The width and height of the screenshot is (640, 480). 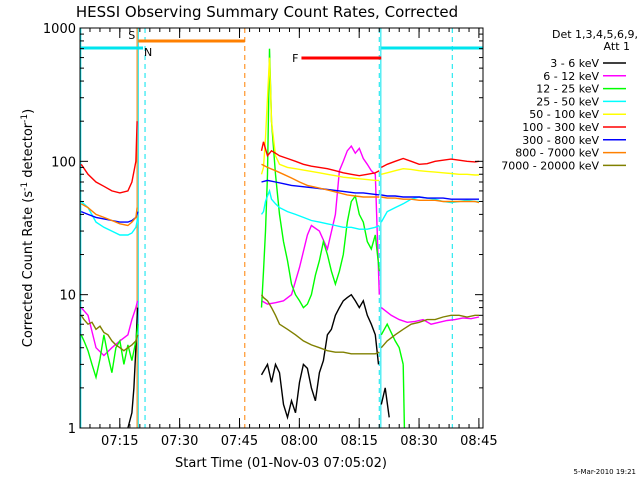 What do you see at coordinates (574, 63) in the screenshot?
I see `legend-label: 3 - 6 keV` at bounding box center [574, 63].